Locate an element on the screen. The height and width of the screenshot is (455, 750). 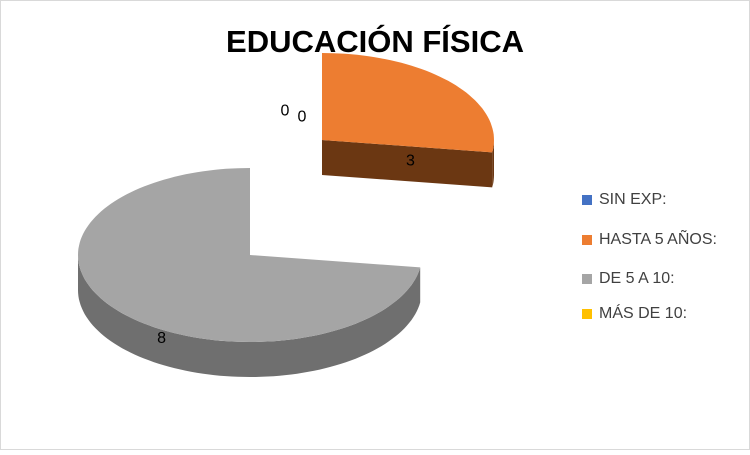
slice-side is located at coordinates (407, 164).